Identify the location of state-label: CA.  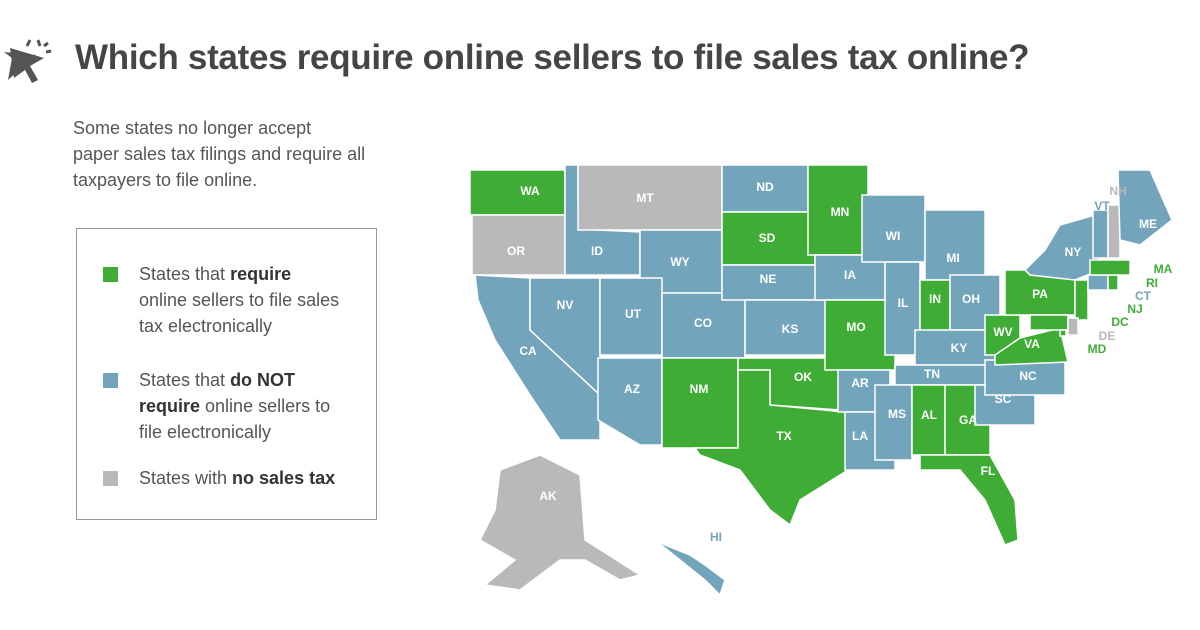
(528, 351).